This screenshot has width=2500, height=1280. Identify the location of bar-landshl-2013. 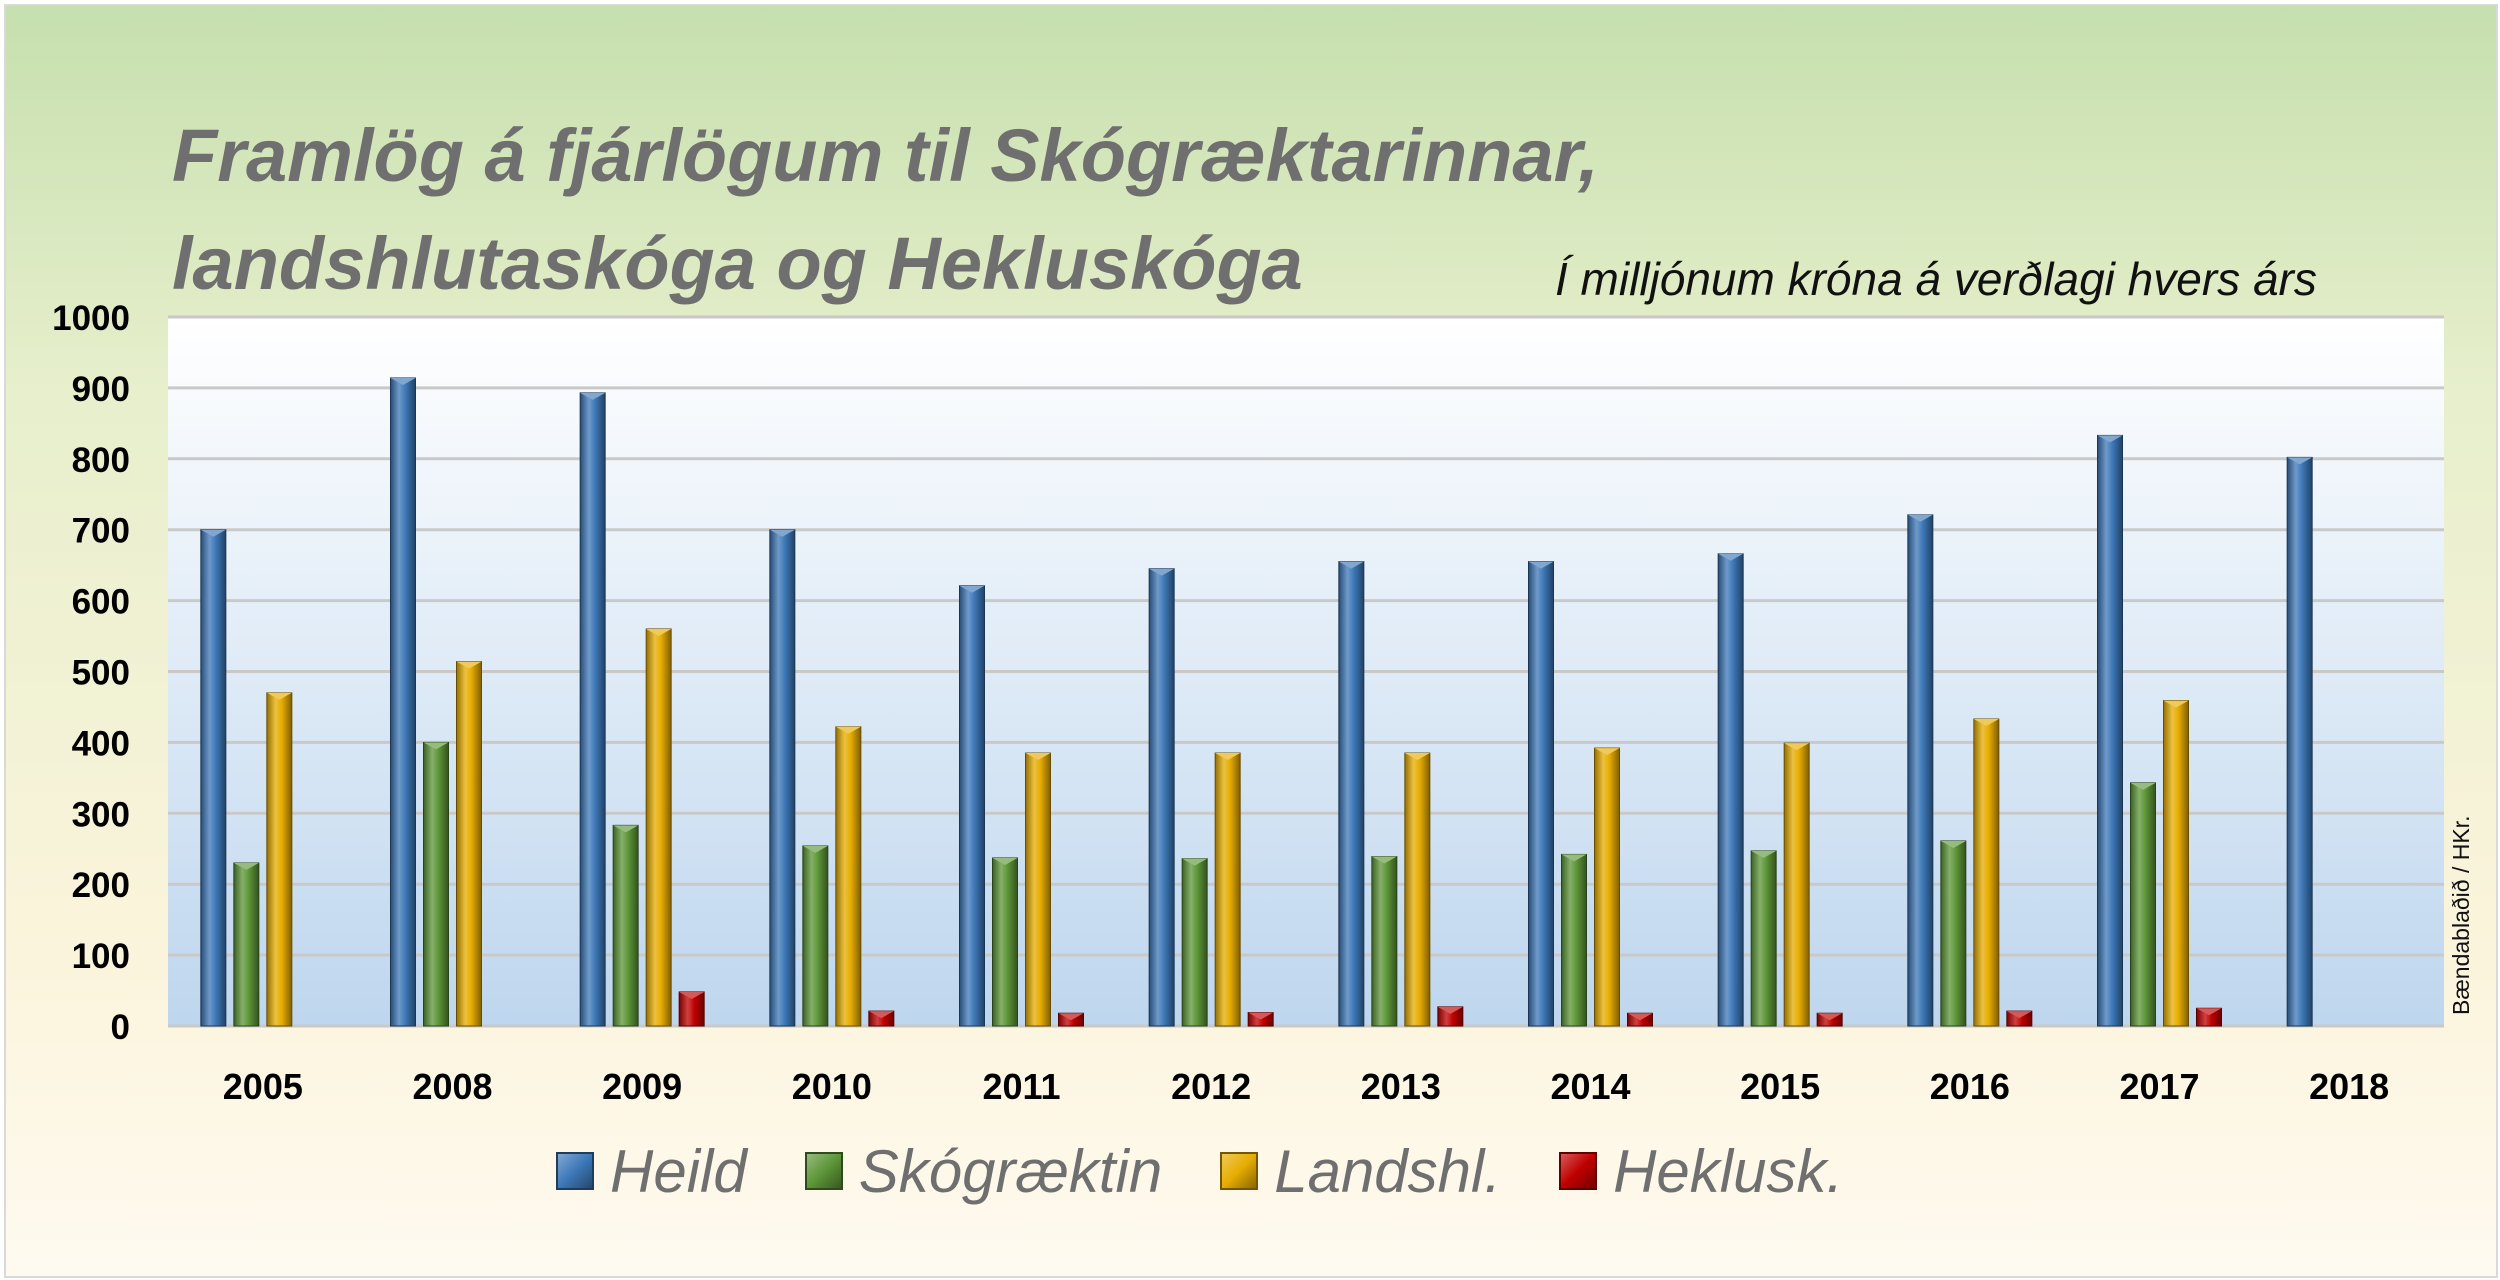
(1417, 889).